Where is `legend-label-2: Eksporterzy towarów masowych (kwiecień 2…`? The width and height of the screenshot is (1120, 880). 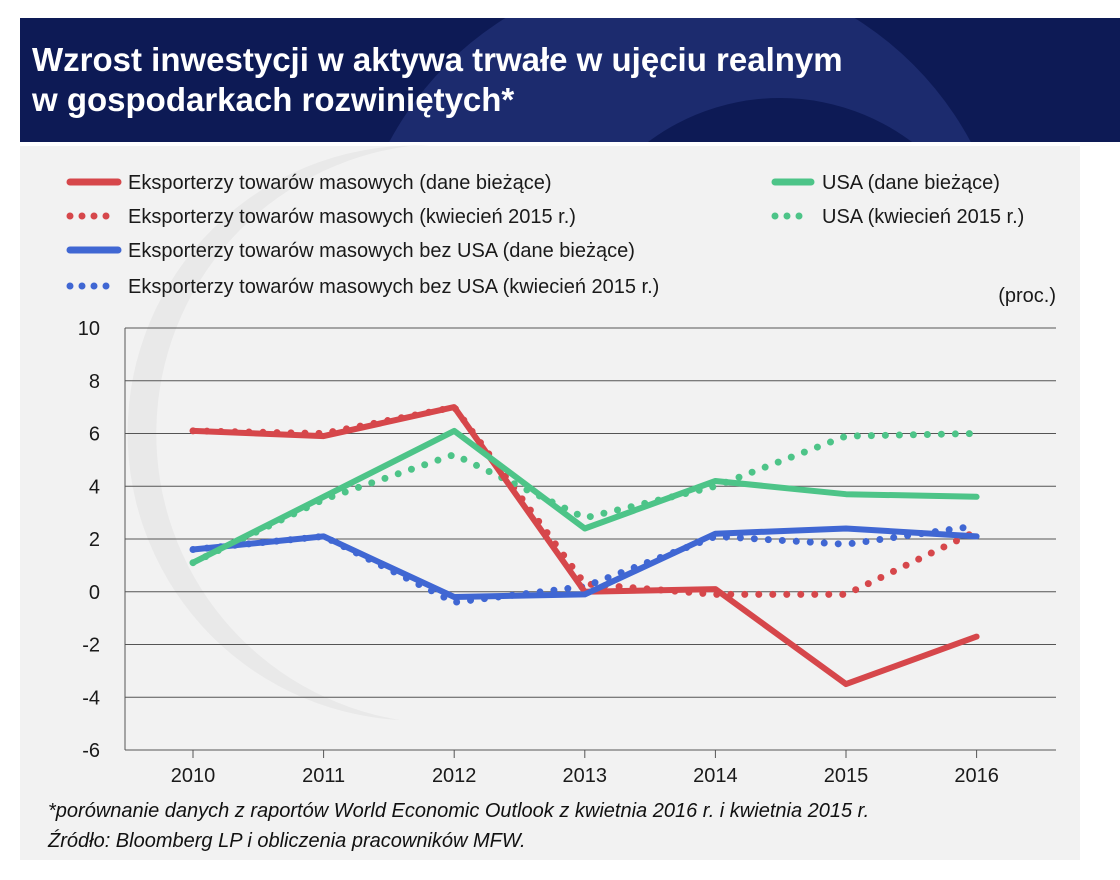
legend-label-2: Eksporterzy towarów masowych (kwiecień 2… is located at coordinates (352, 217).